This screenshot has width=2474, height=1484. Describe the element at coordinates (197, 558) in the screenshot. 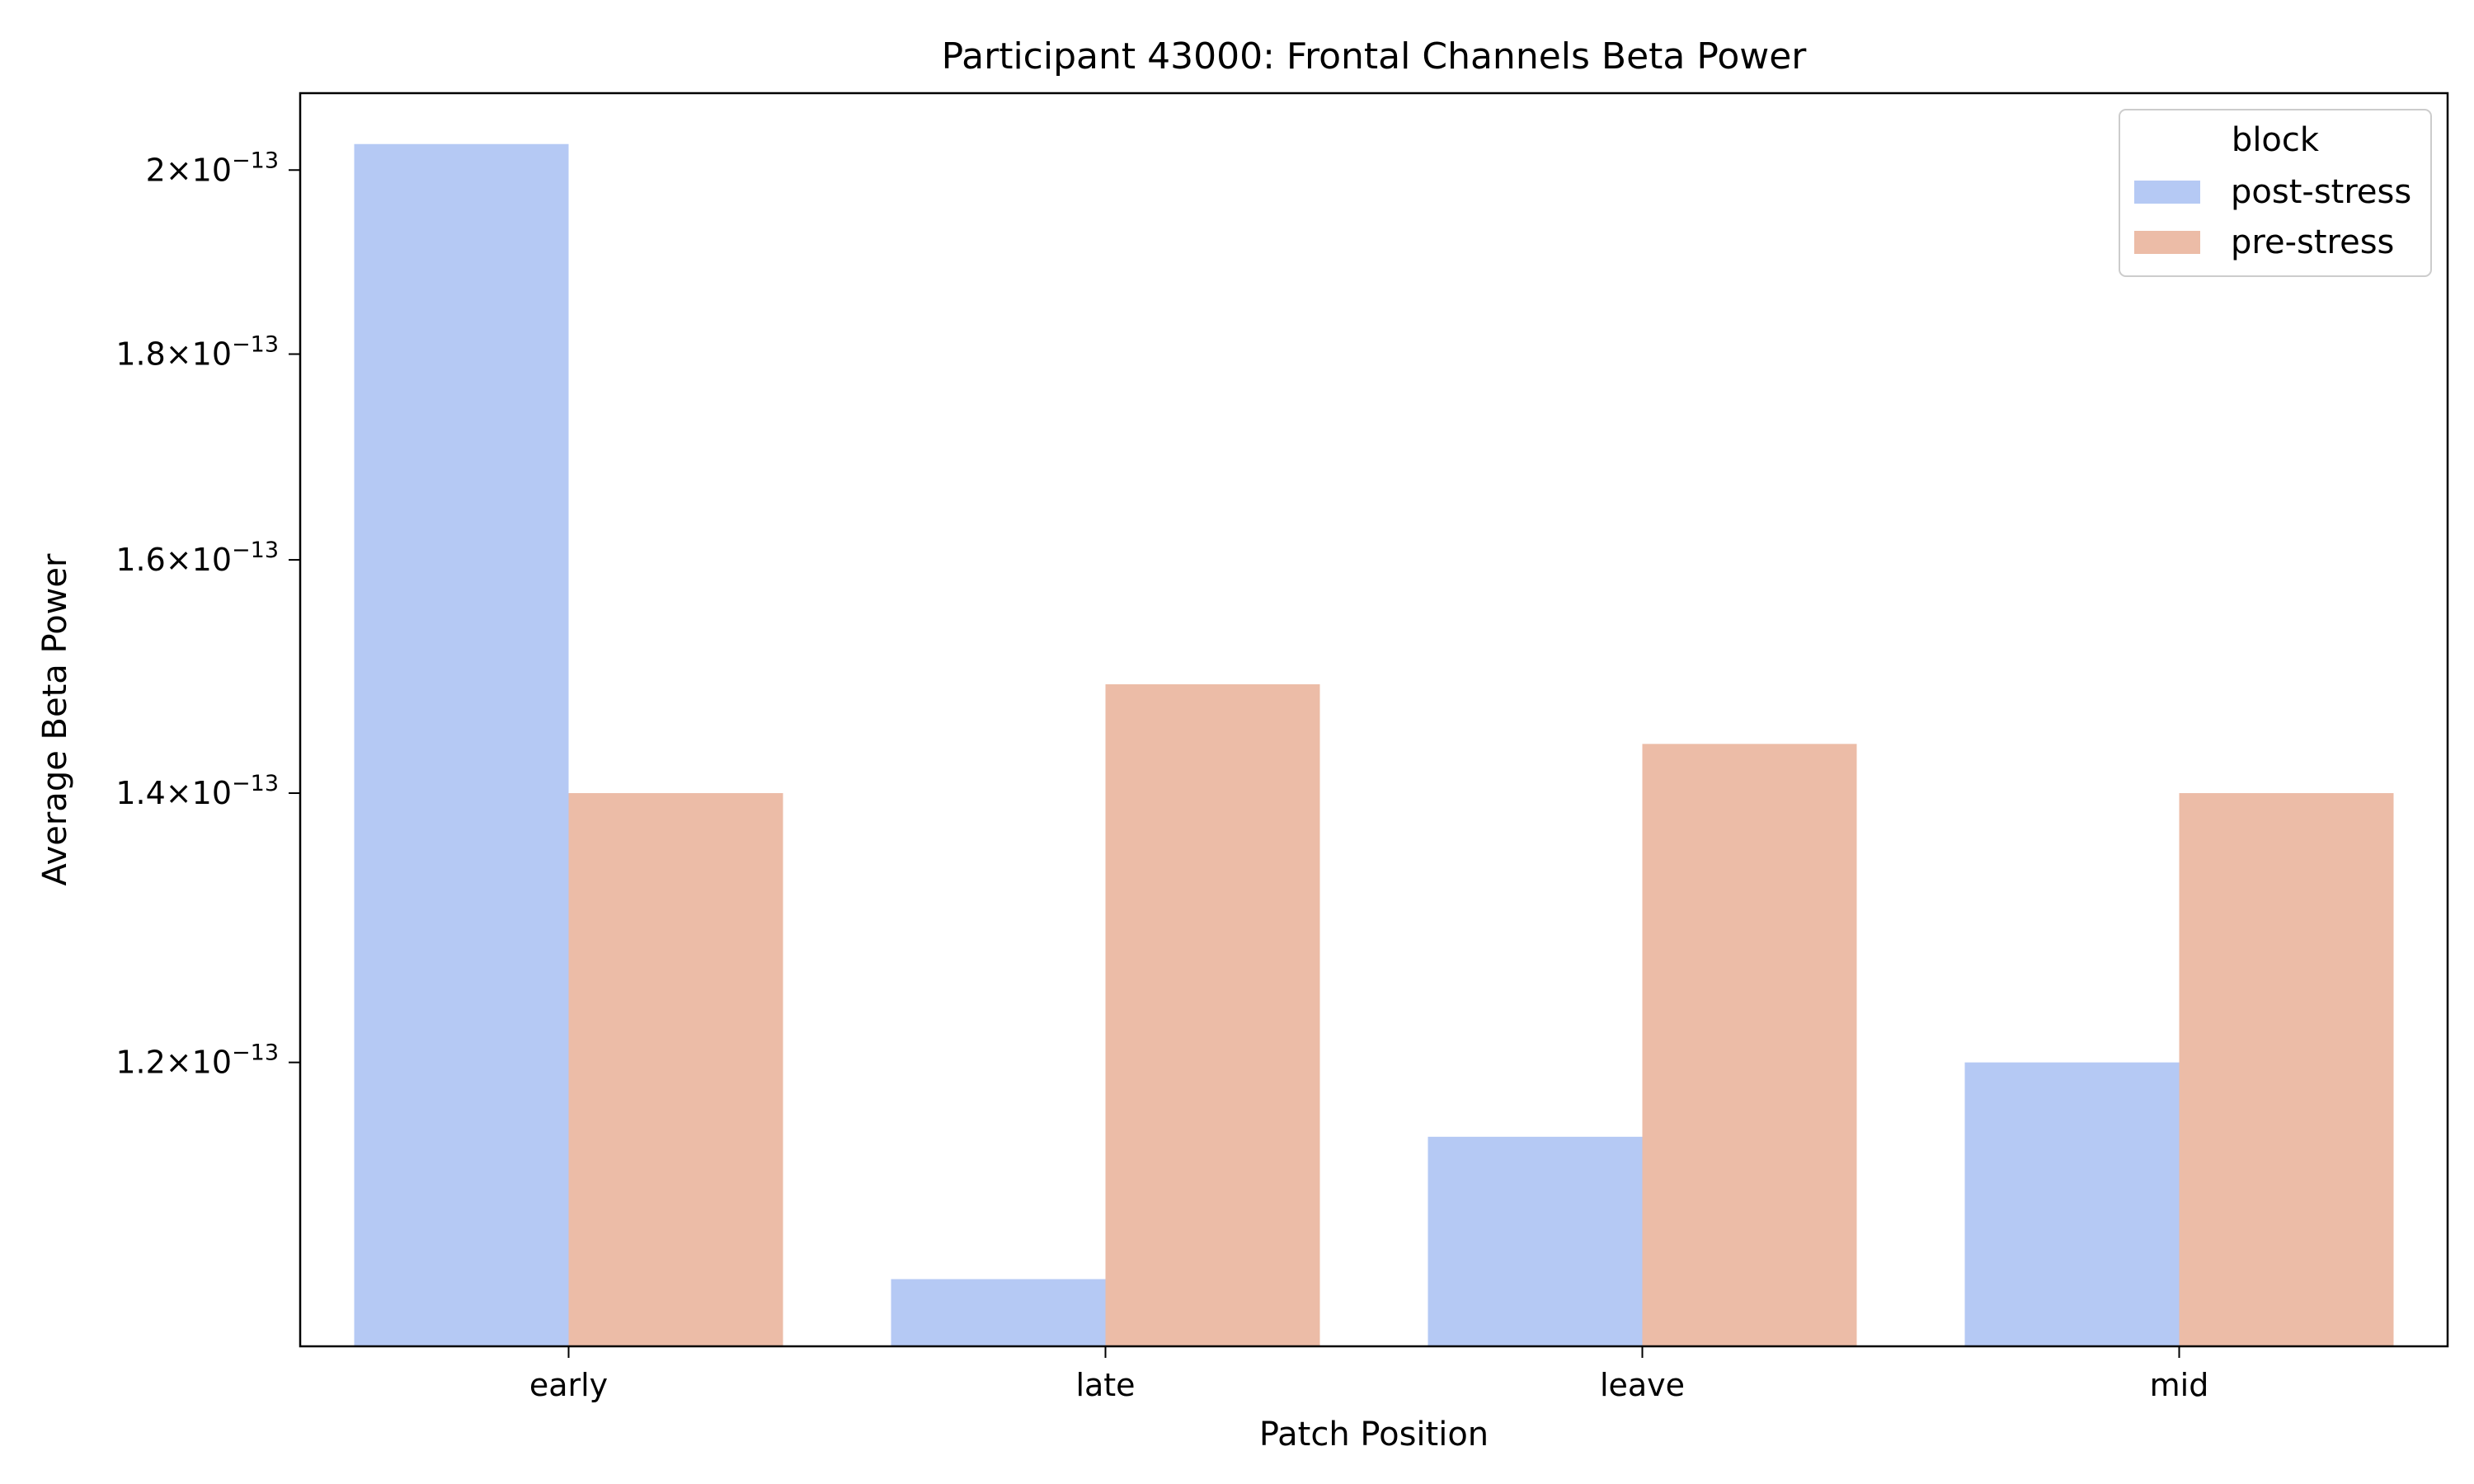

I see `y-tick-label: 1.6×10⁻¹³` at that location.